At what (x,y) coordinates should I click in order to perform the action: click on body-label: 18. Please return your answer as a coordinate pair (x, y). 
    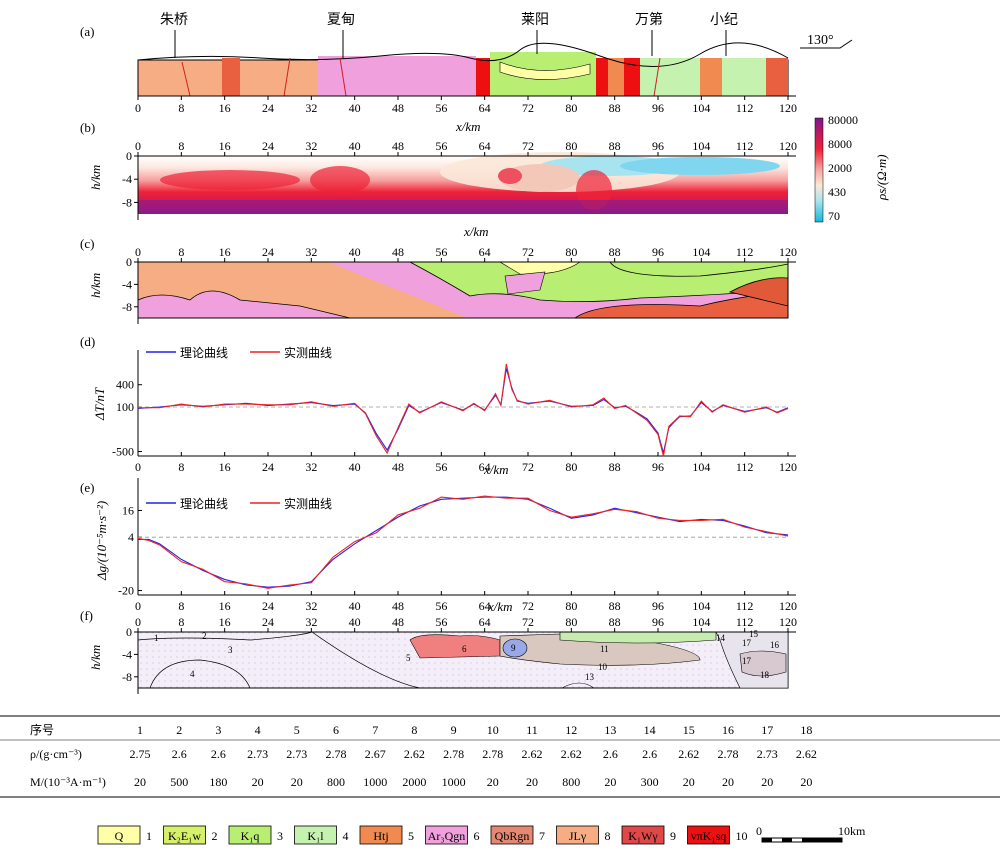
    Looking at the image, I should click on (765, 675).